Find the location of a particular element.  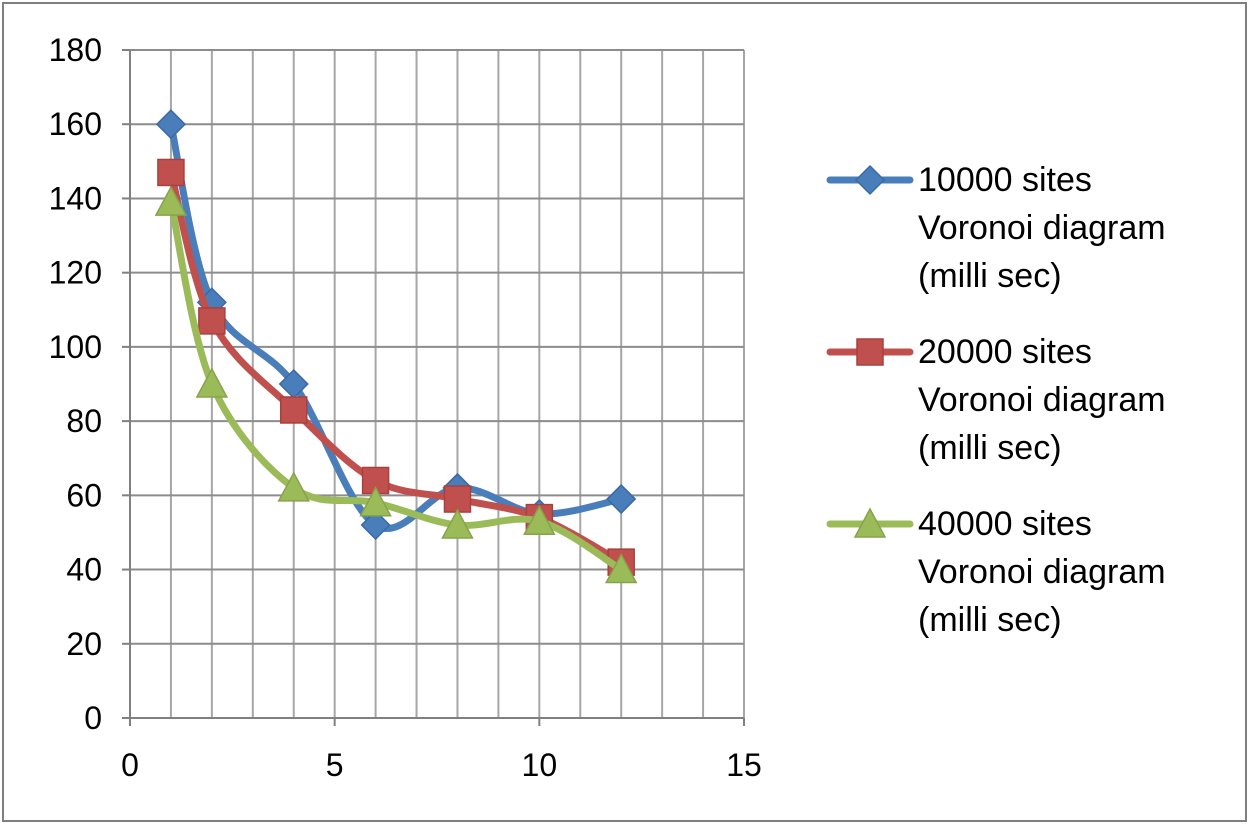

x-tick-label: 10 is located at coordinates (540, 765).